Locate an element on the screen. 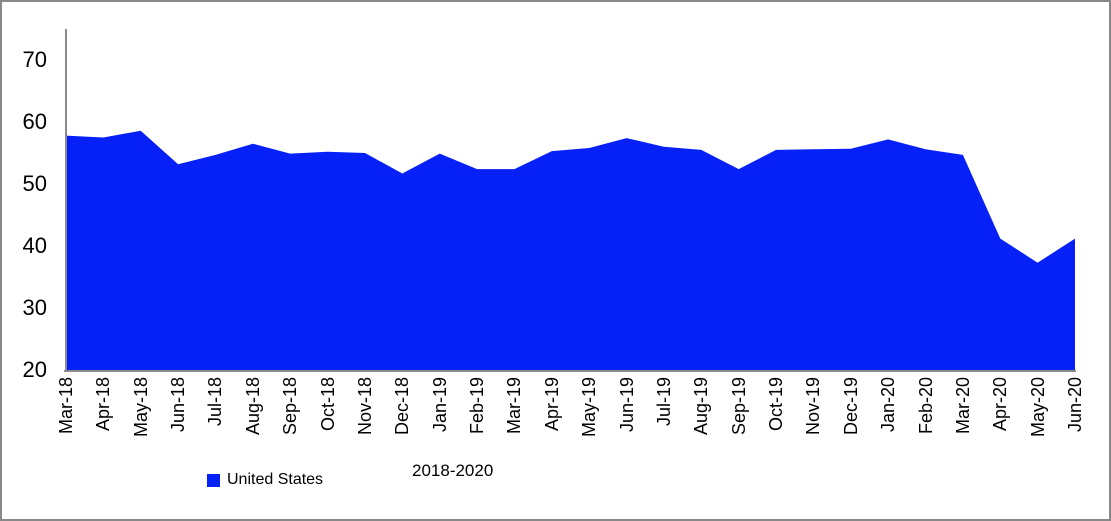 This screenshot has width=1111, height=521. x-tick-label: Apr-19 is located at coordinates (552, 404).